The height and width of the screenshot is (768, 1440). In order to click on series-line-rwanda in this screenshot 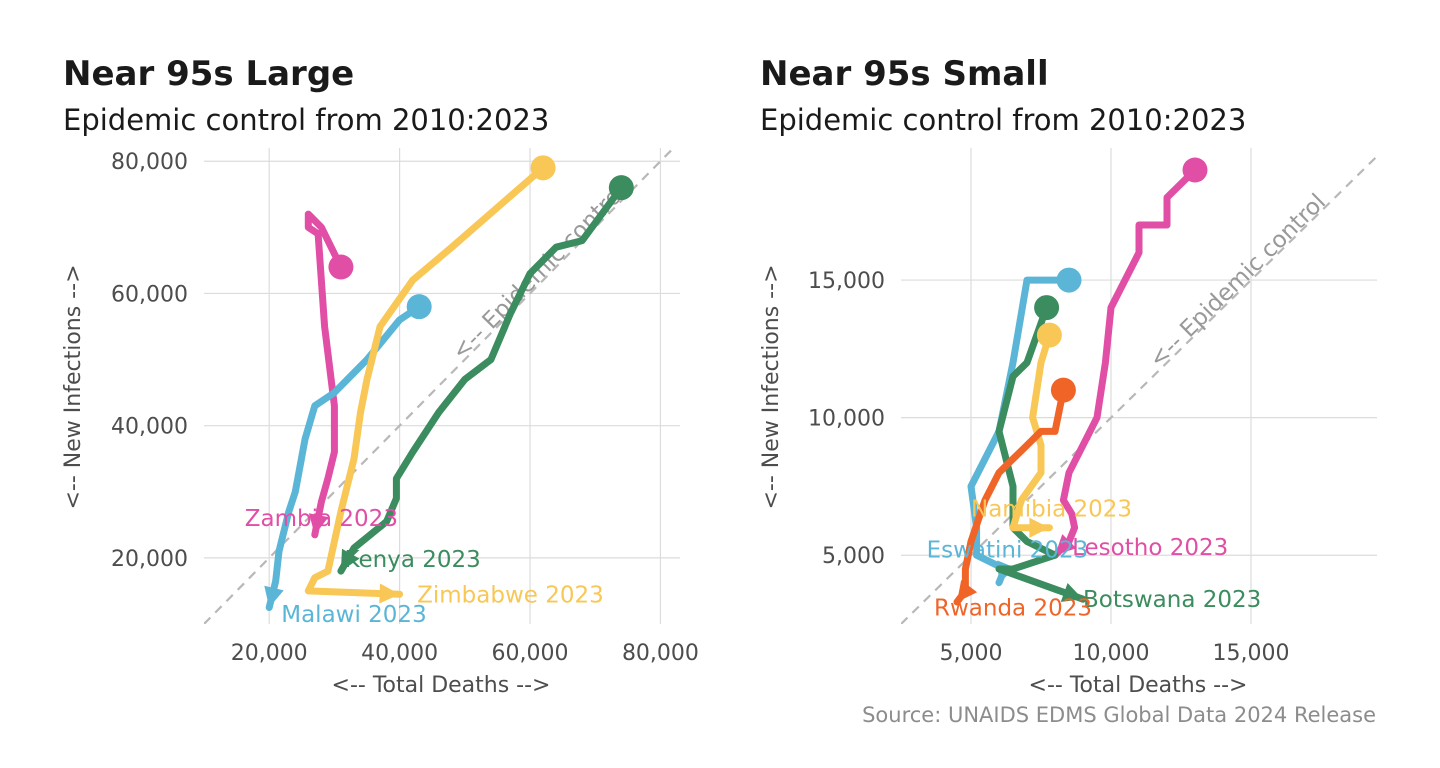, I will do `click(1010, 496)`.